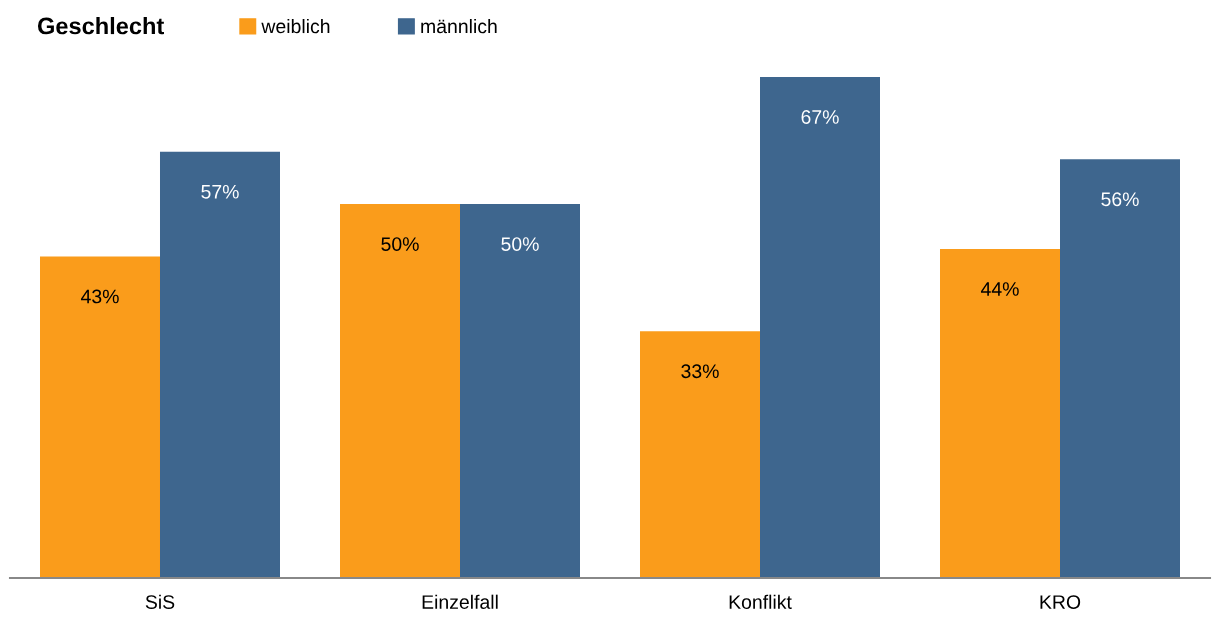 The height and width of the screenshot is (626, 1218). I want to click on data-label: 56%, so click(1120, 199).